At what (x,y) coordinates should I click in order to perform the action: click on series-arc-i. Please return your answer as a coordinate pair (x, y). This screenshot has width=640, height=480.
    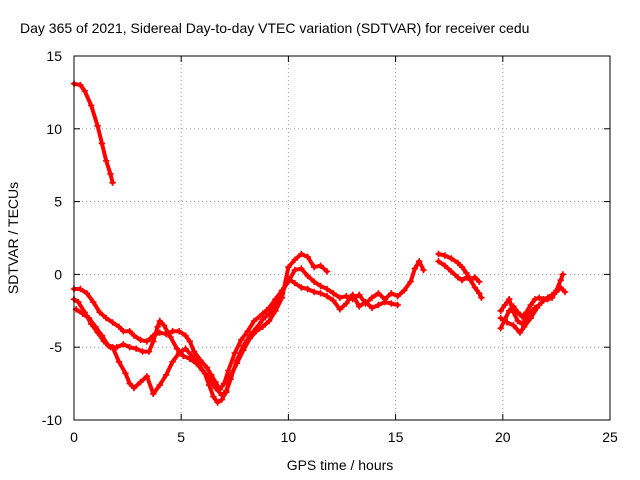
    Looking at the image, I should click on (519, 320).